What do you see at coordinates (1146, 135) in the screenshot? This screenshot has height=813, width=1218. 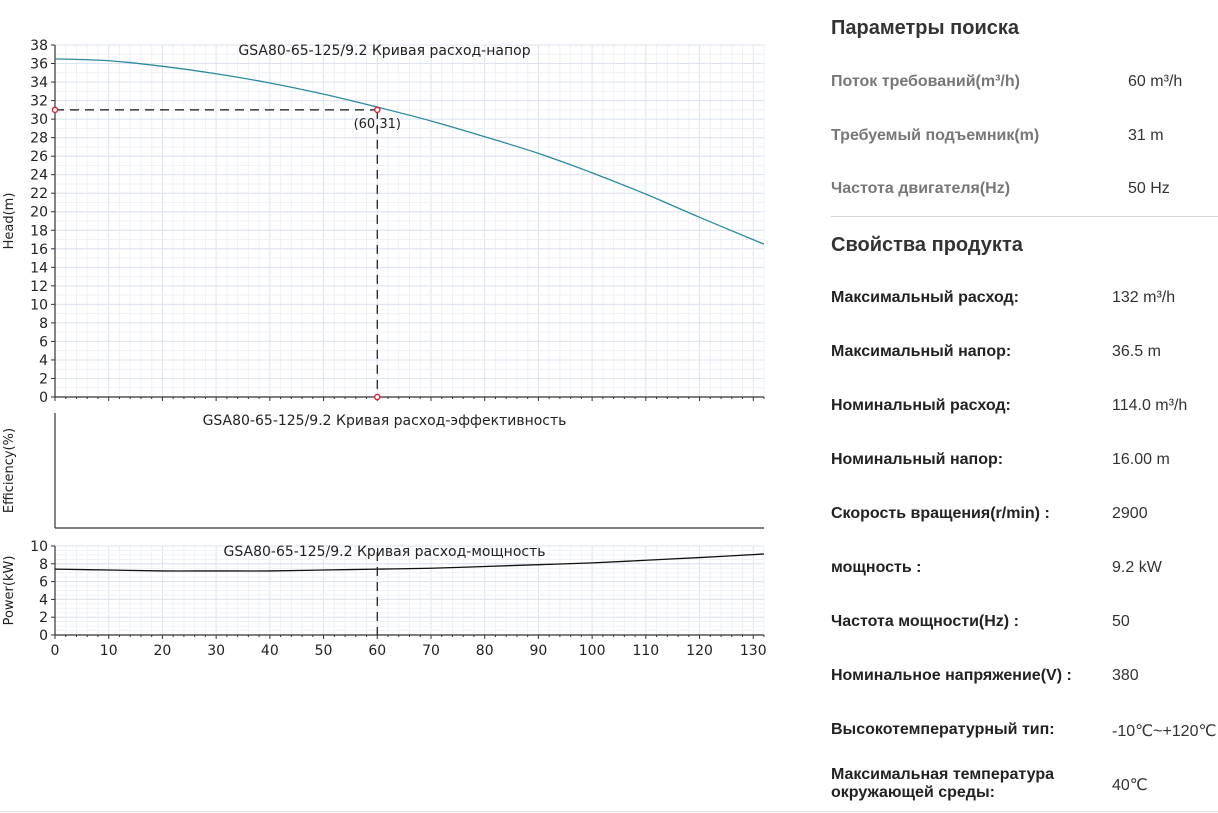 I see `search-head-value: 31 m` at bounding box center [1146, 135].